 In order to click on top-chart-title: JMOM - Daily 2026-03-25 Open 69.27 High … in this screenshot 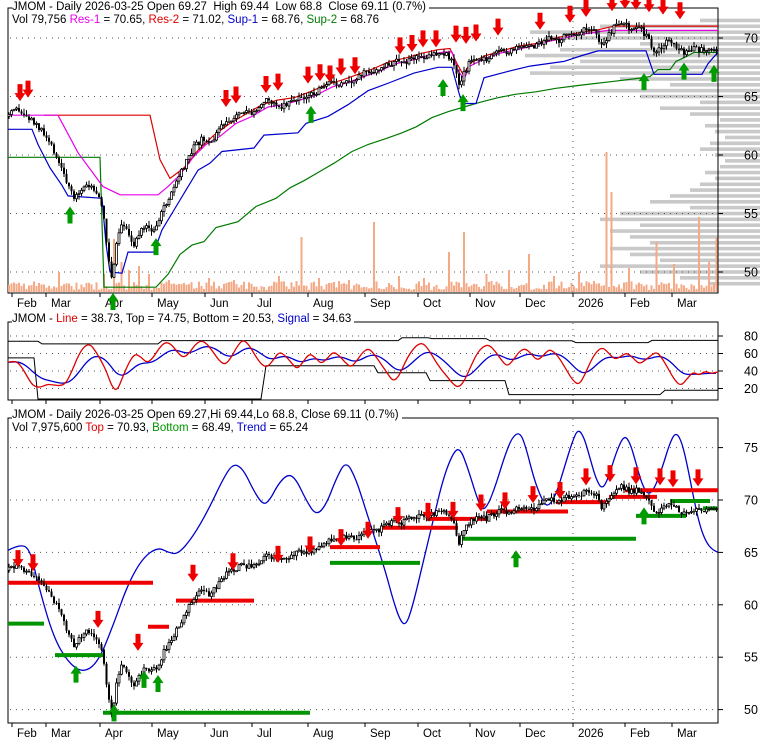, I will do `click(221, 7)`.